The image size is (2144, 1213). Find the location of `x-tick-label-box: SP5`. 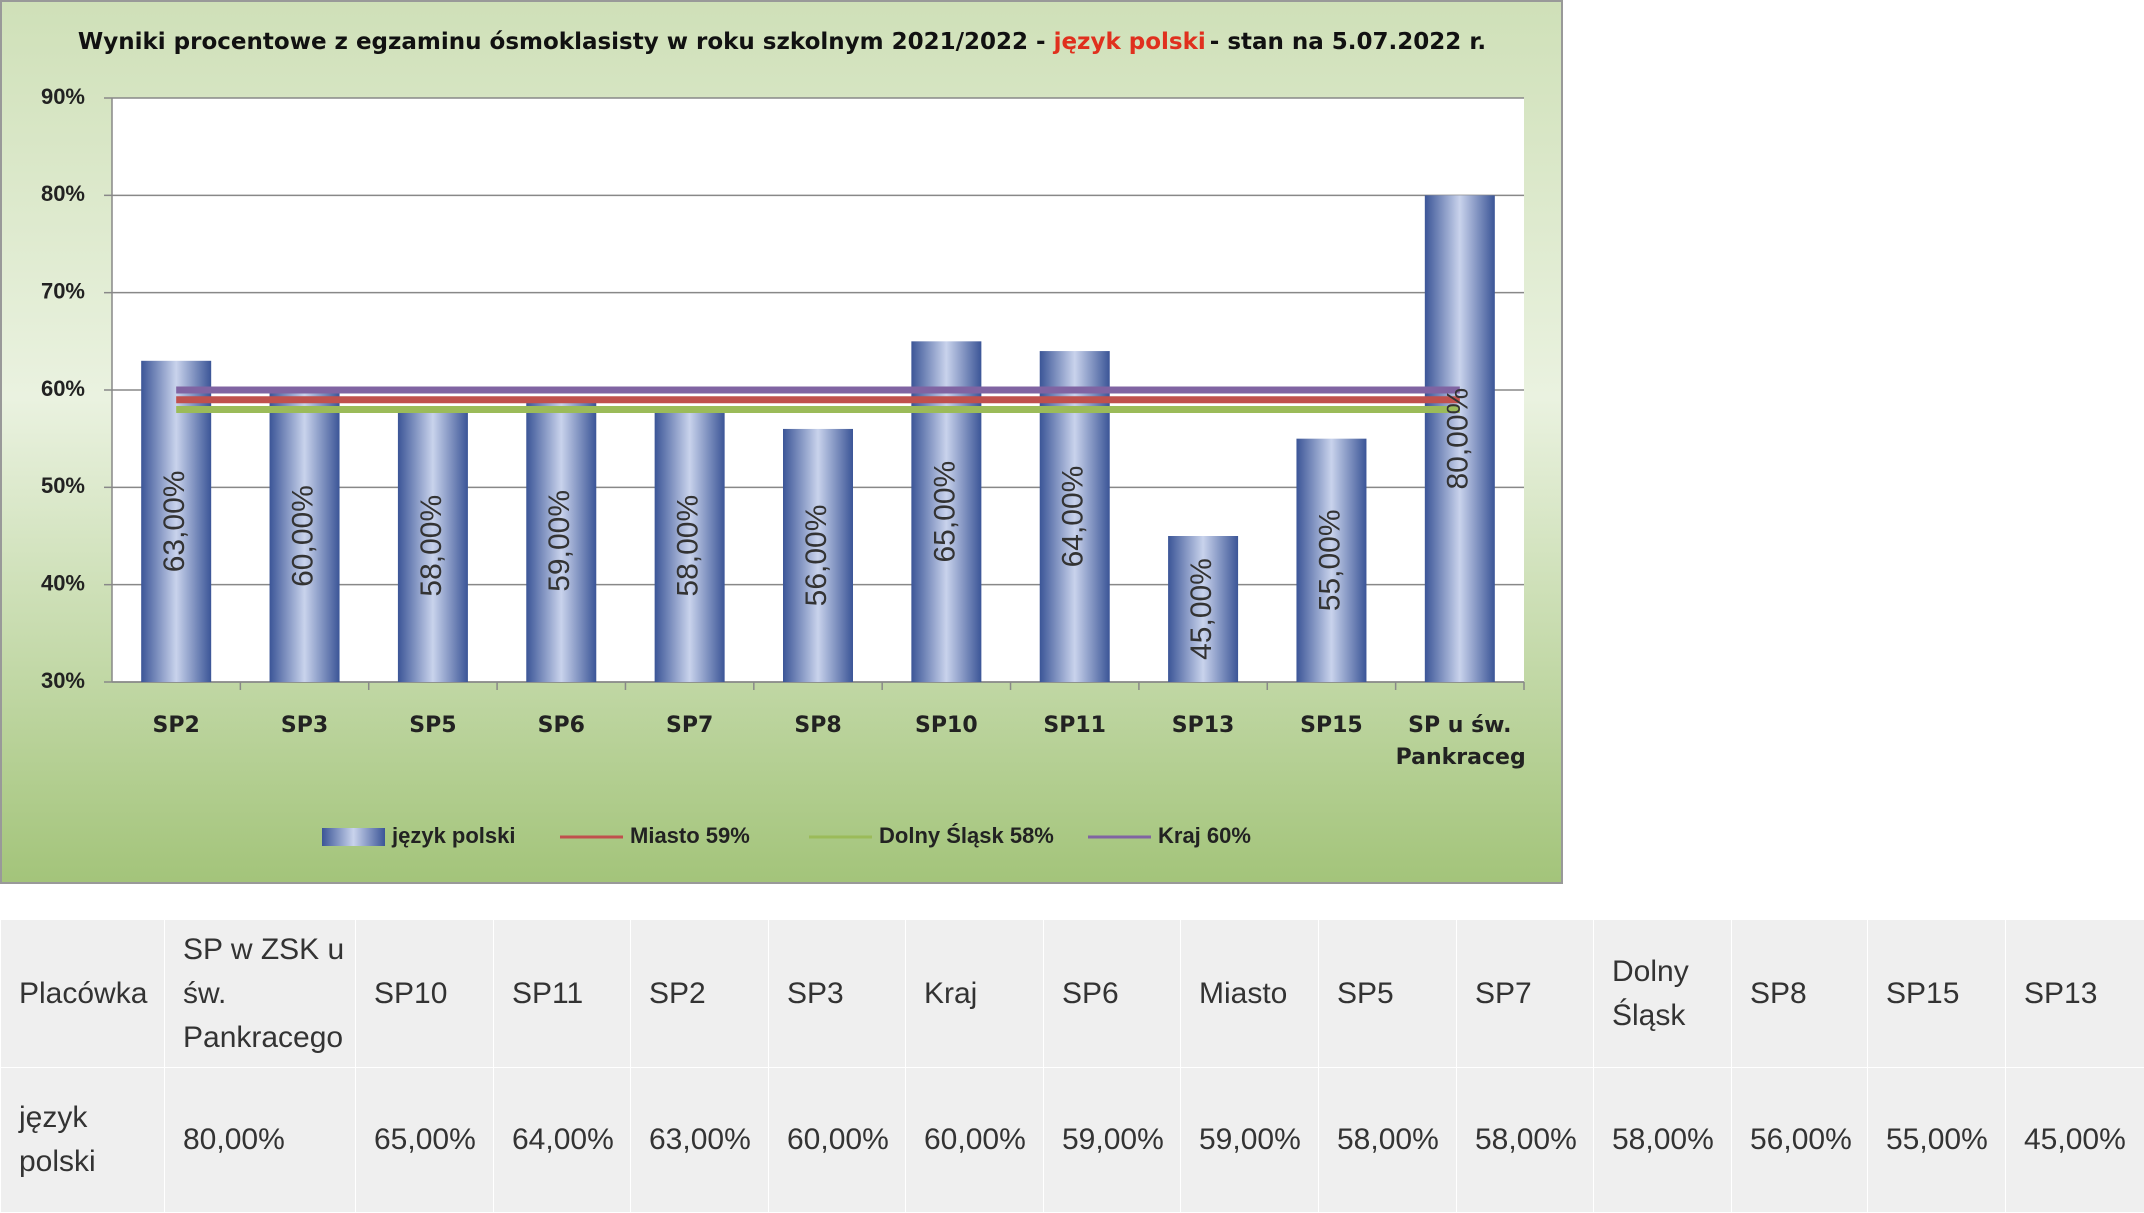

x-tick-label-box: SP5 is located at coordinates (433, 750).